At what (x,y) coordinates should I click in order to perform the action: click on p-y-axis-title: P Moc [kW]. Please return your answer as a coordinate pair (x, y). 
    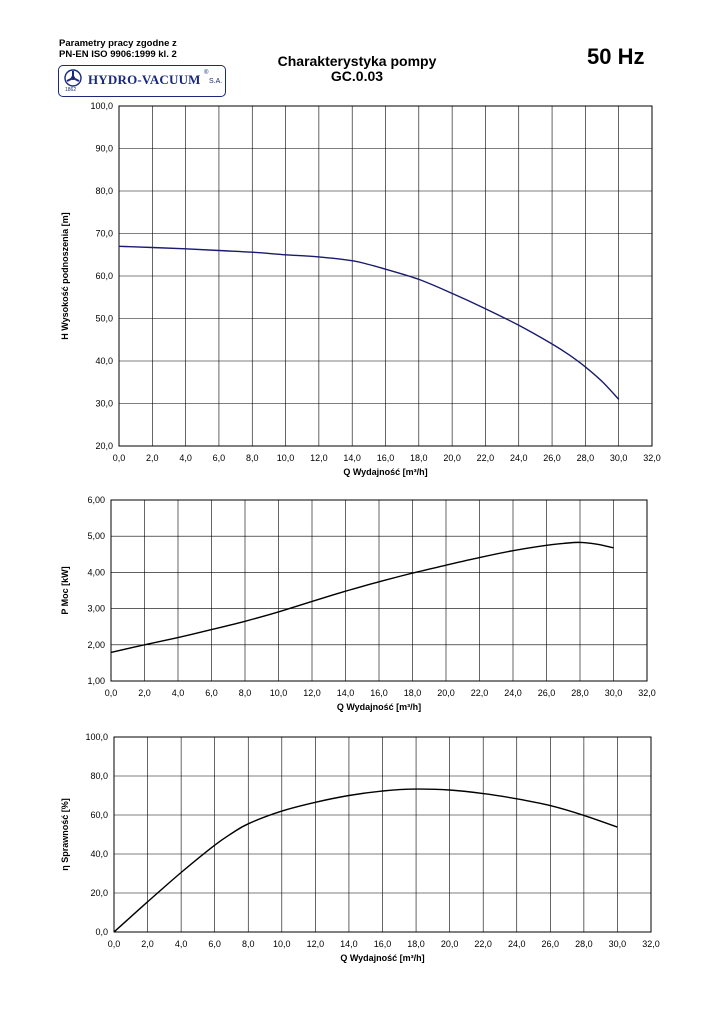
    Looking at the image, I should click on (65, 590).